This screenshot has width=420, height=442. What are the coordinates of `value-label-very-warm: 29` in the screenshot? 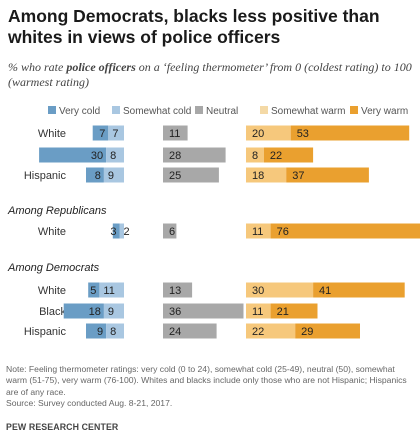 It's located at (307, 332).